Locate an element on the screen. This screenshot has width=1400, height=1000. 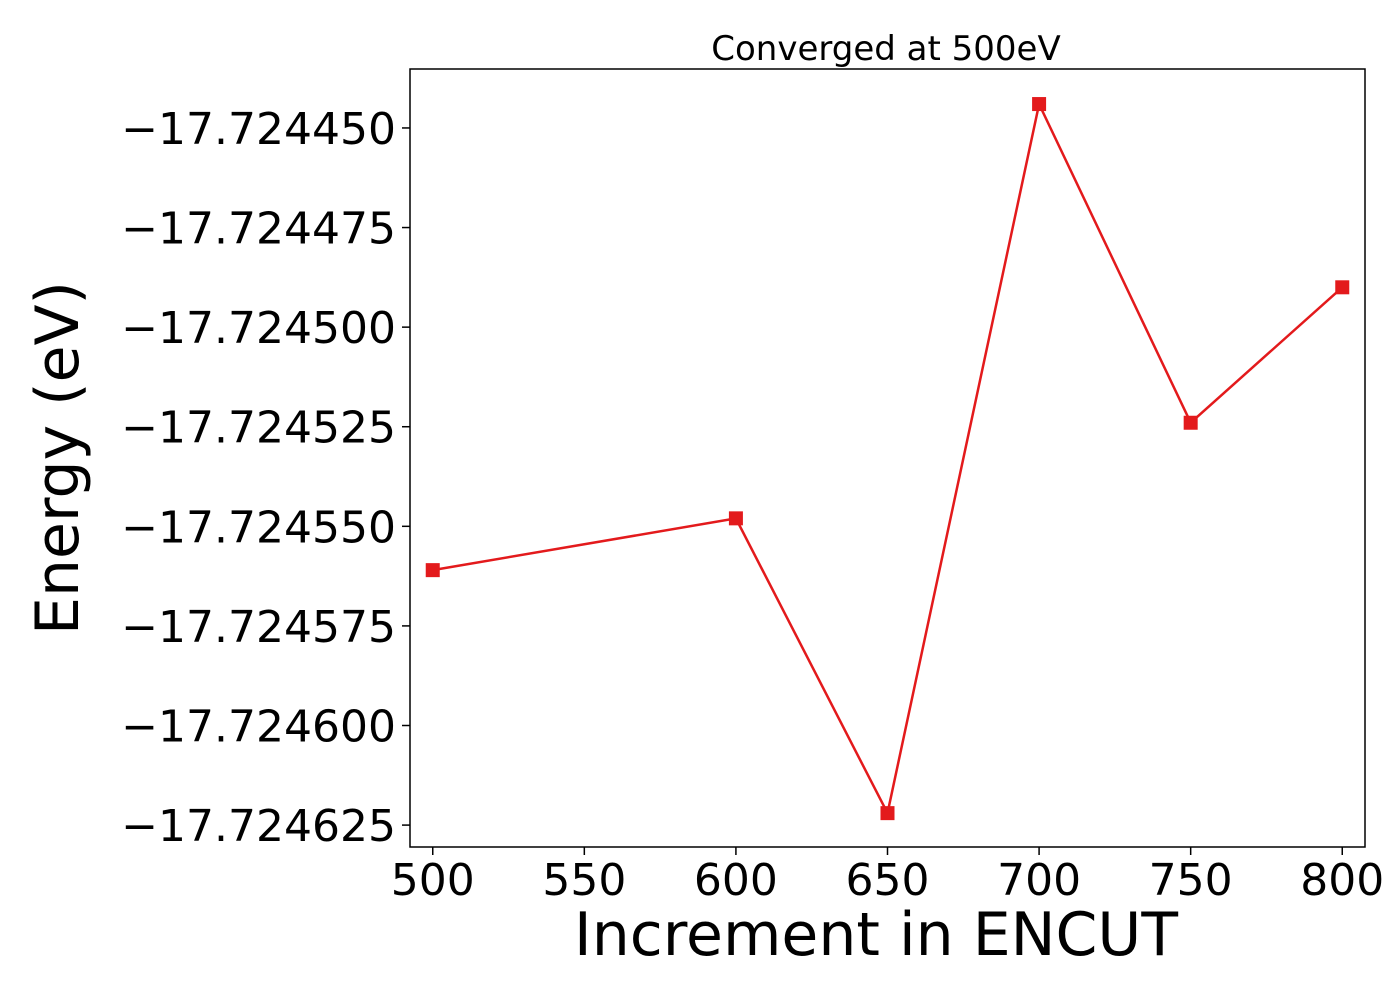
y-tick-label: −17.724500 is located at coordinates (258, 328).